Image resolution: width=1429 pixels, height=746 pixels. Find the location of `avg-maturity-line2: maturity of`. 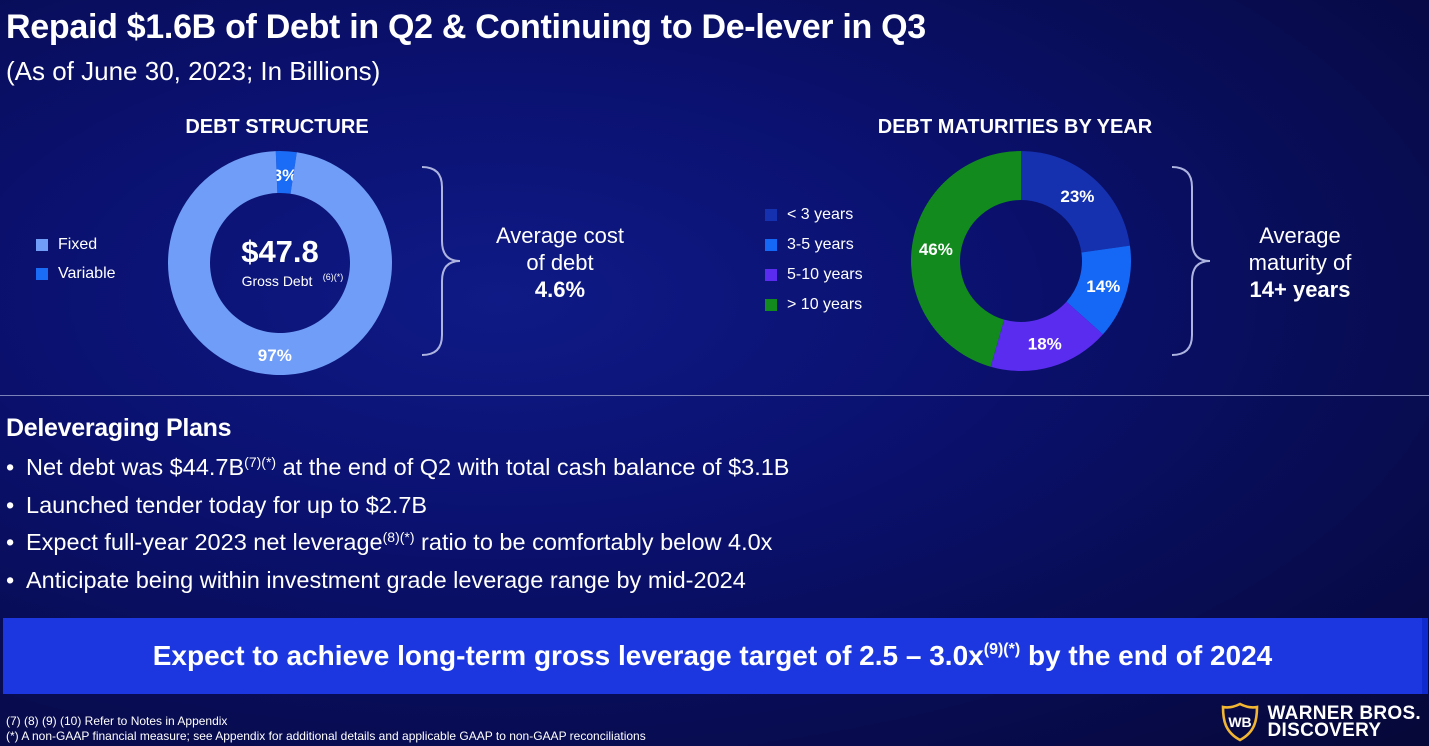

avg-maturity-line2: maturity of is located at coordinates (1300, 262).